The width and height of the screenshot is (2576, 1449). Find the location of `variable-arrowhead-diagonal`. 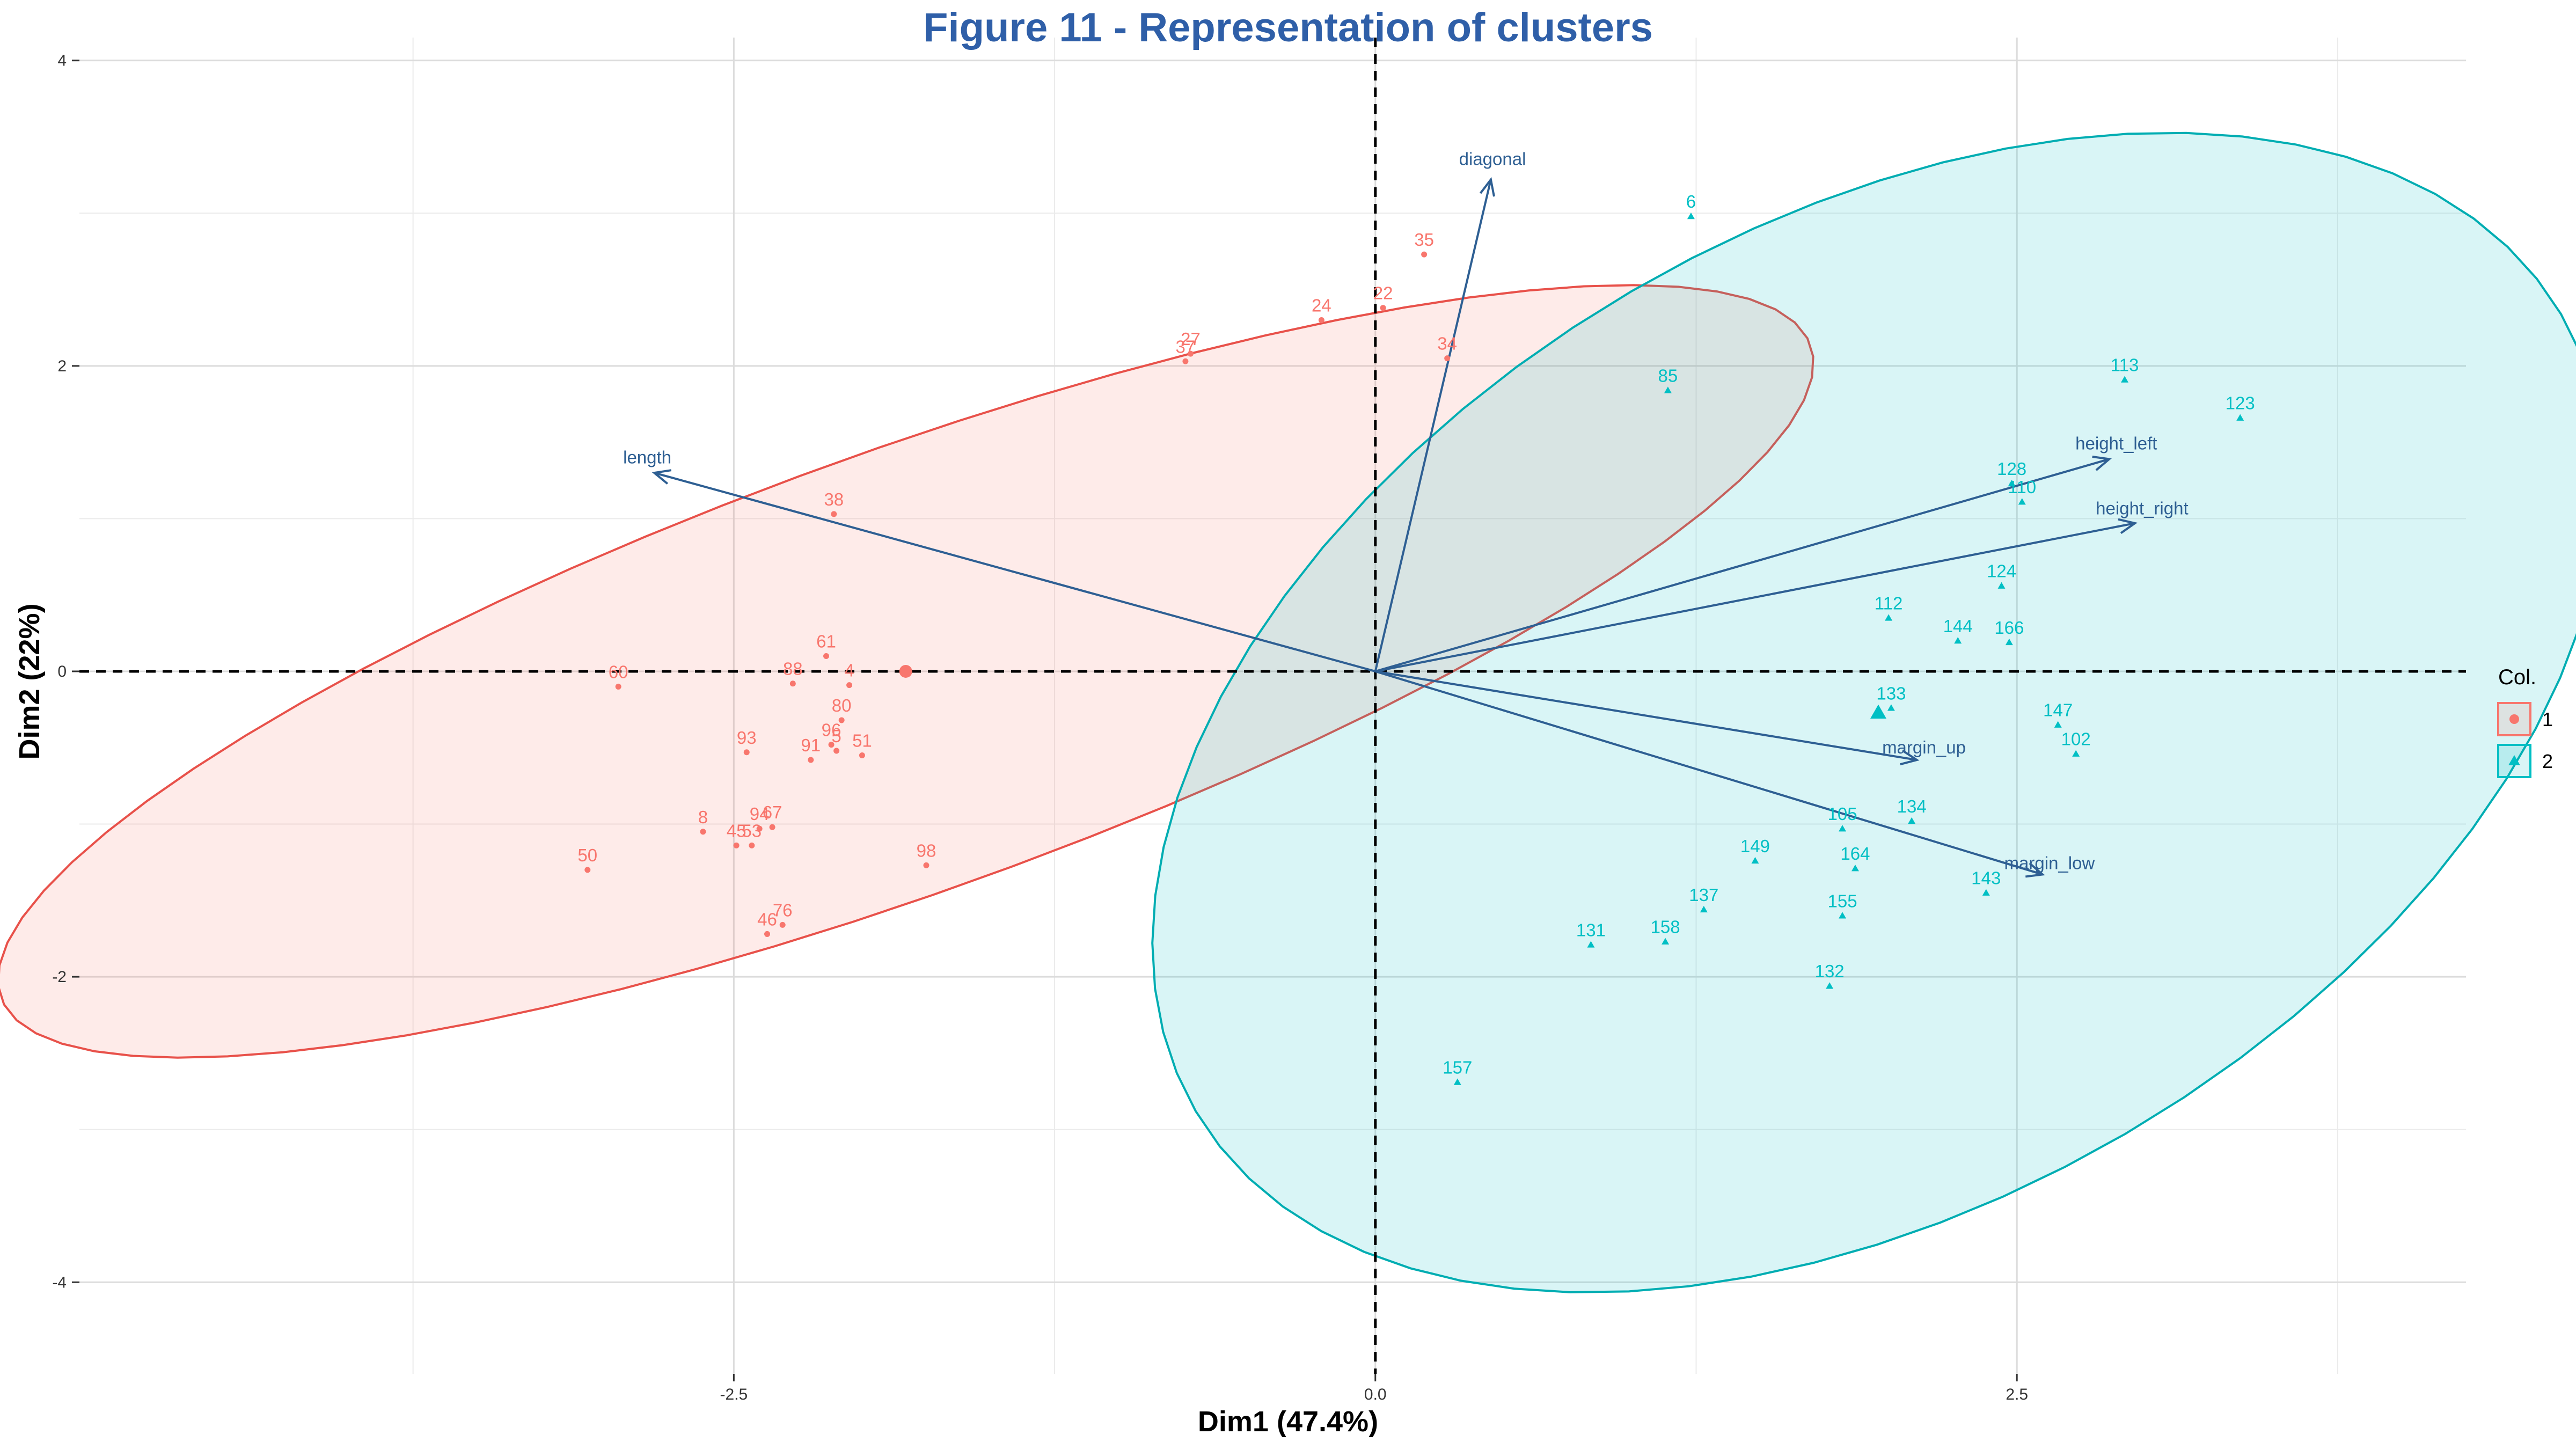

variable-arrowhead-diagonal is located at coordinates (1487, 187).